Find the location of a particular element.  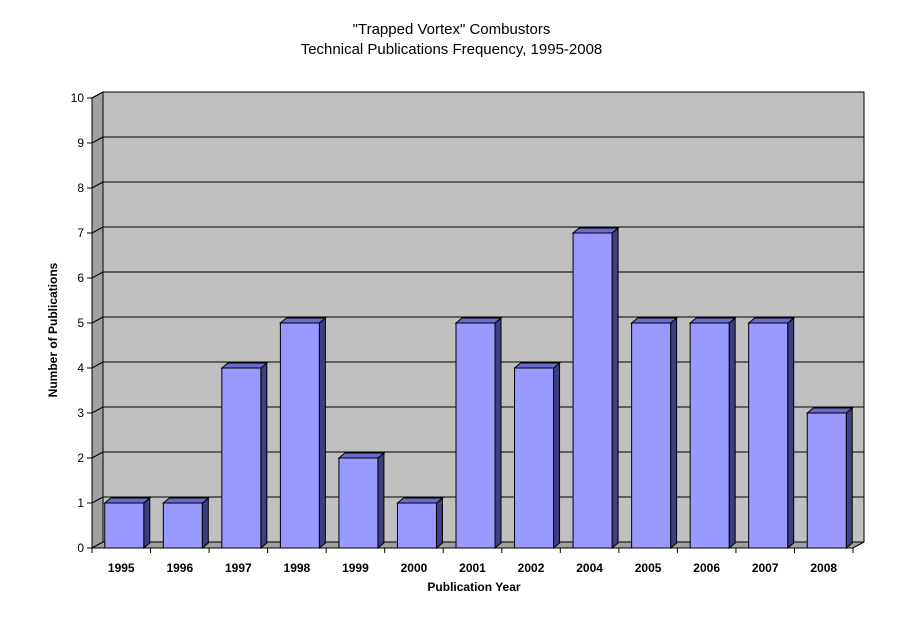

x-tick-label: 2001 is located at coordinates (472, 568).